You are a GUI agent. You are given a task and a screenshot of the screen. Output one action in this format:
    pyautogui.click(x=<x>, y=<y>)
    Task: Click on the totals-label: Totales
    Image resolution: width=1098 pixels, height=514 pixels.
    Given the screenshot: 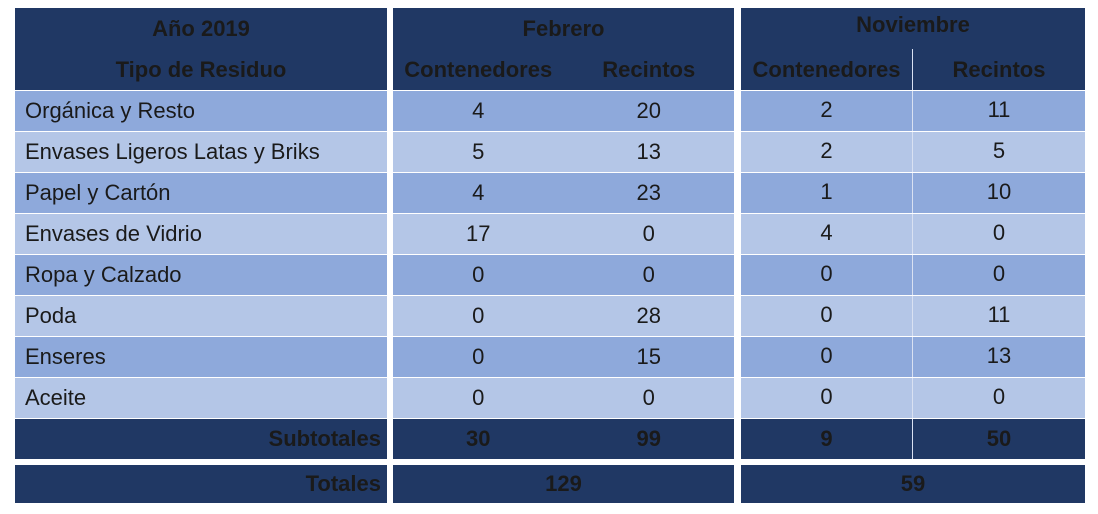 What is the action you would take?
    pyautogui.click(x=343, y=483)
    